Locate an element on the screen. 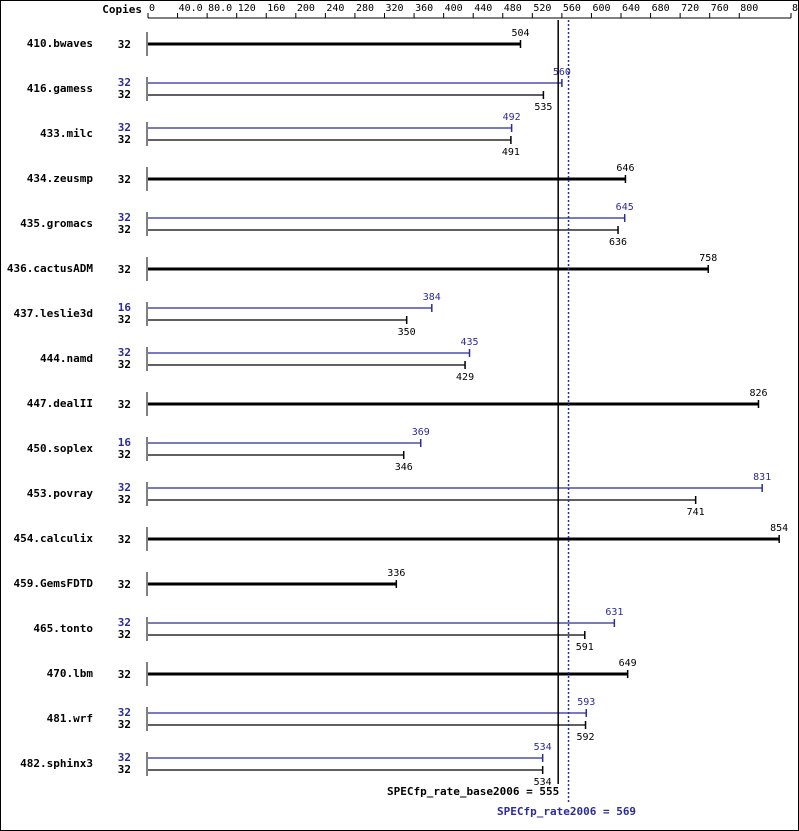 The height and width of the screenshot is (831, 799). x-tick-label: 800 is located at coordinates (749, 8).